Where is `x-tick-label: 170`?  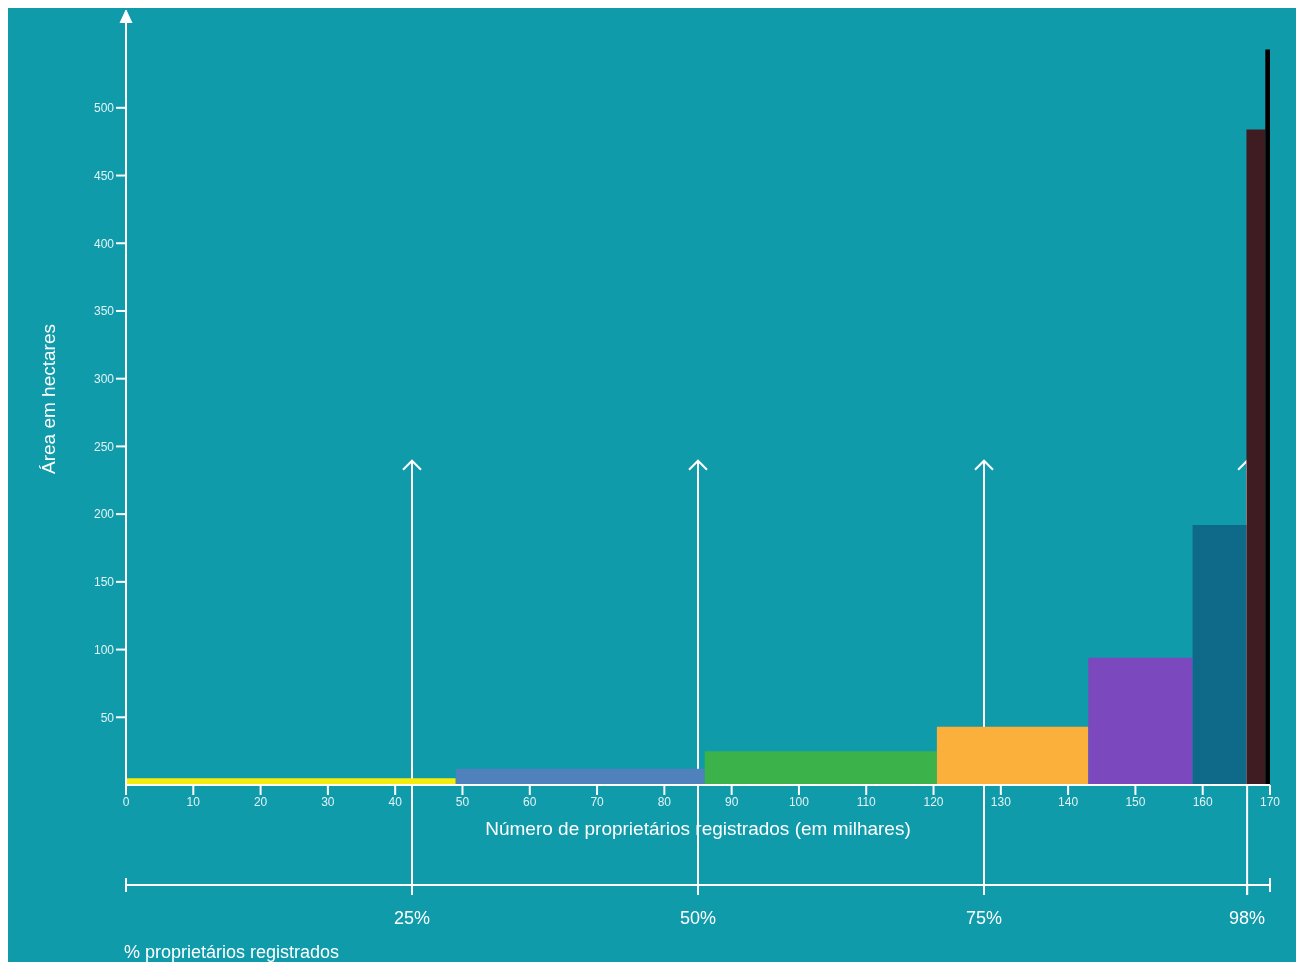
x-tick-label: 170 is located at coordinates (1270, 801).